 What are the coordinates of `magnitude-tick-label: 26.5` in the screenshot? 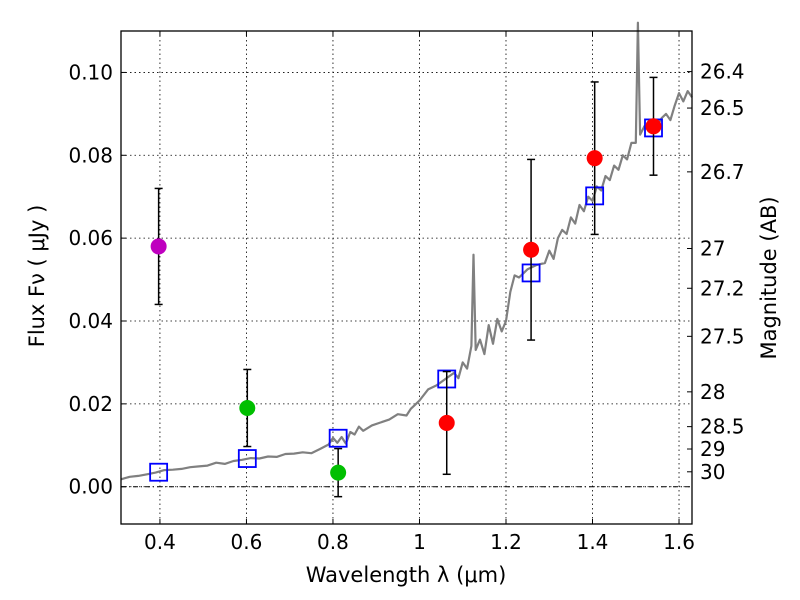 It's located at (722, 108).